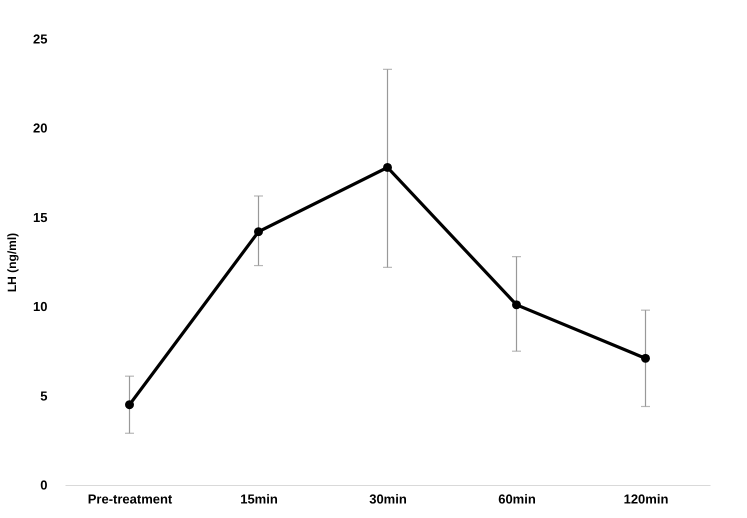  Describe the element at coordinates (12, 262) in the screenshot. I see `y-axis-title: LH (ng/ml)` at that location.